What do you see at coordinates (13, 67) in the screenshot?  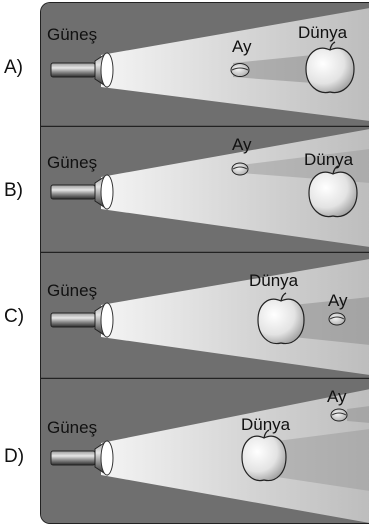 I see `option-a-label: A)` at bounding box center [13, 67].